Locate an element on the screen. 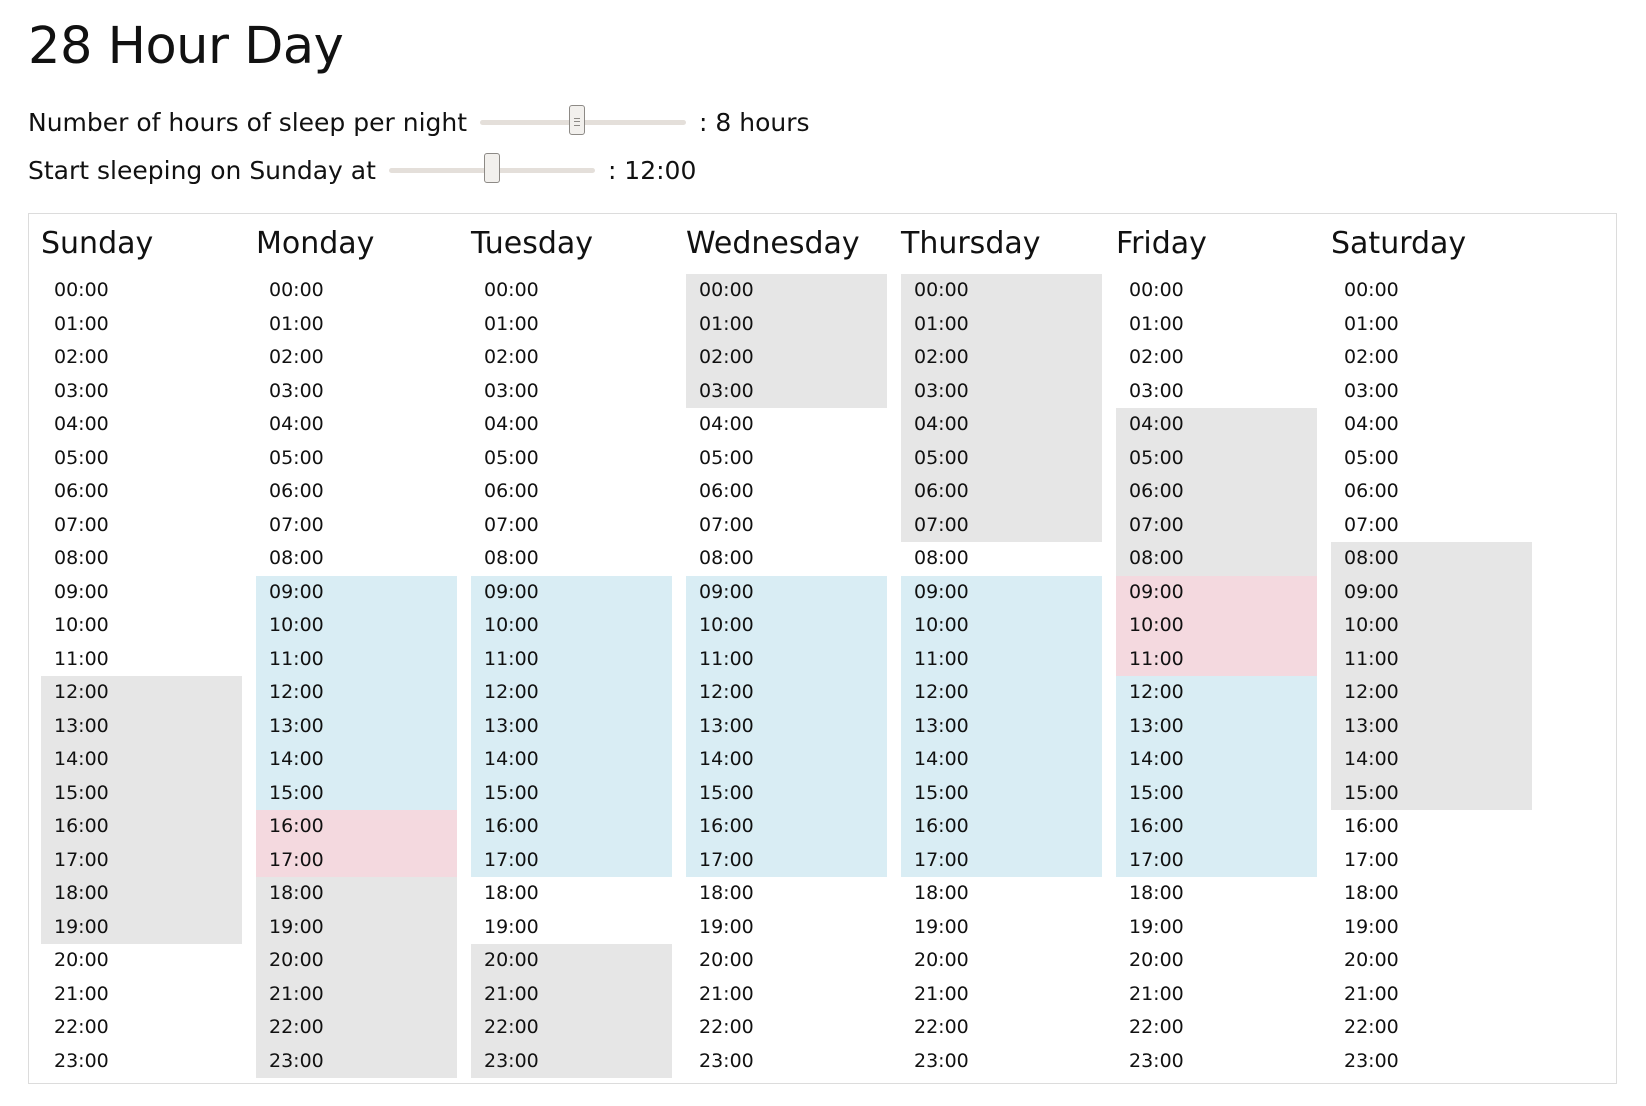 The height and width of the screenshot is (1106, 1646). start-time-control: Start sleeping on Sunday at : 12:00 is located at coordinates (362, 170).